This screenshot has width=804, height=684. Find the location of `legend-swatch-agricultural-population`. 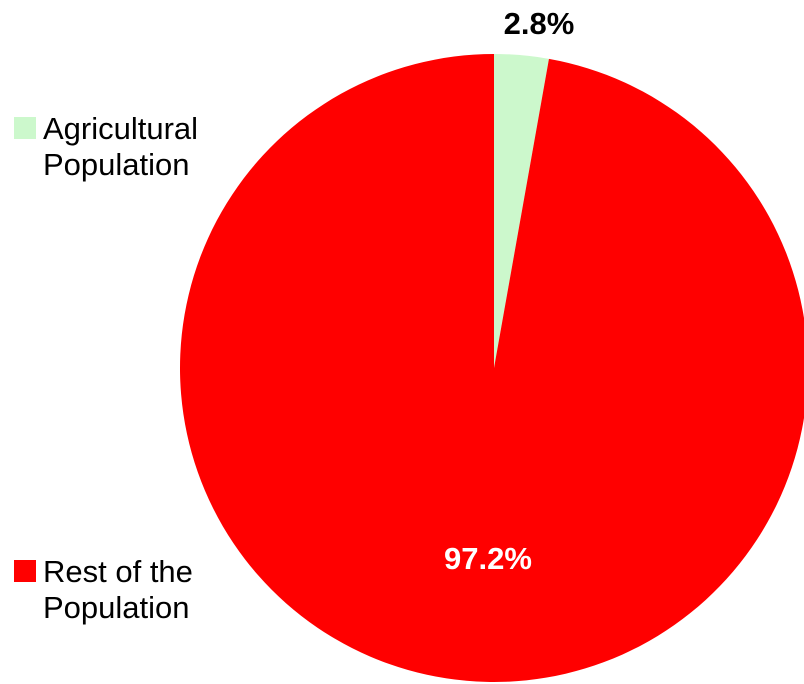

legend-swatch-agricultural-population is located at coordinates (25, 128).